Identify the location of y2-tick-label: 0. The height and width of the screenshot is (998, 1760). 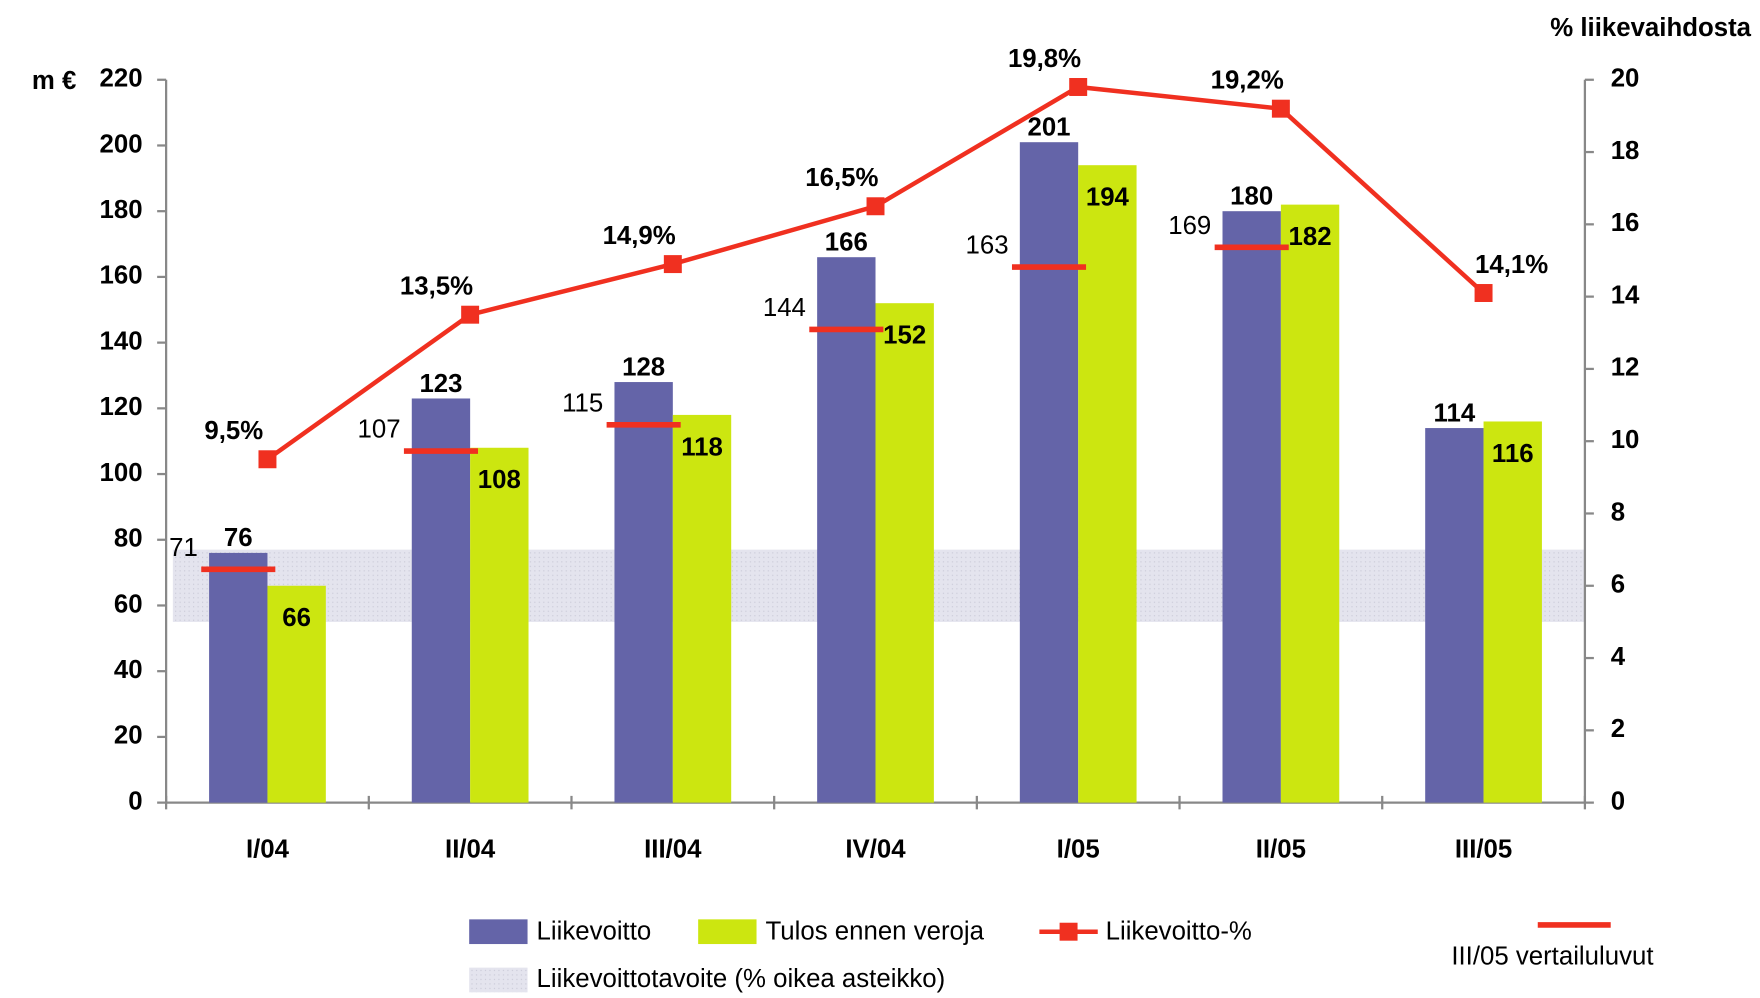
(1618, 801).